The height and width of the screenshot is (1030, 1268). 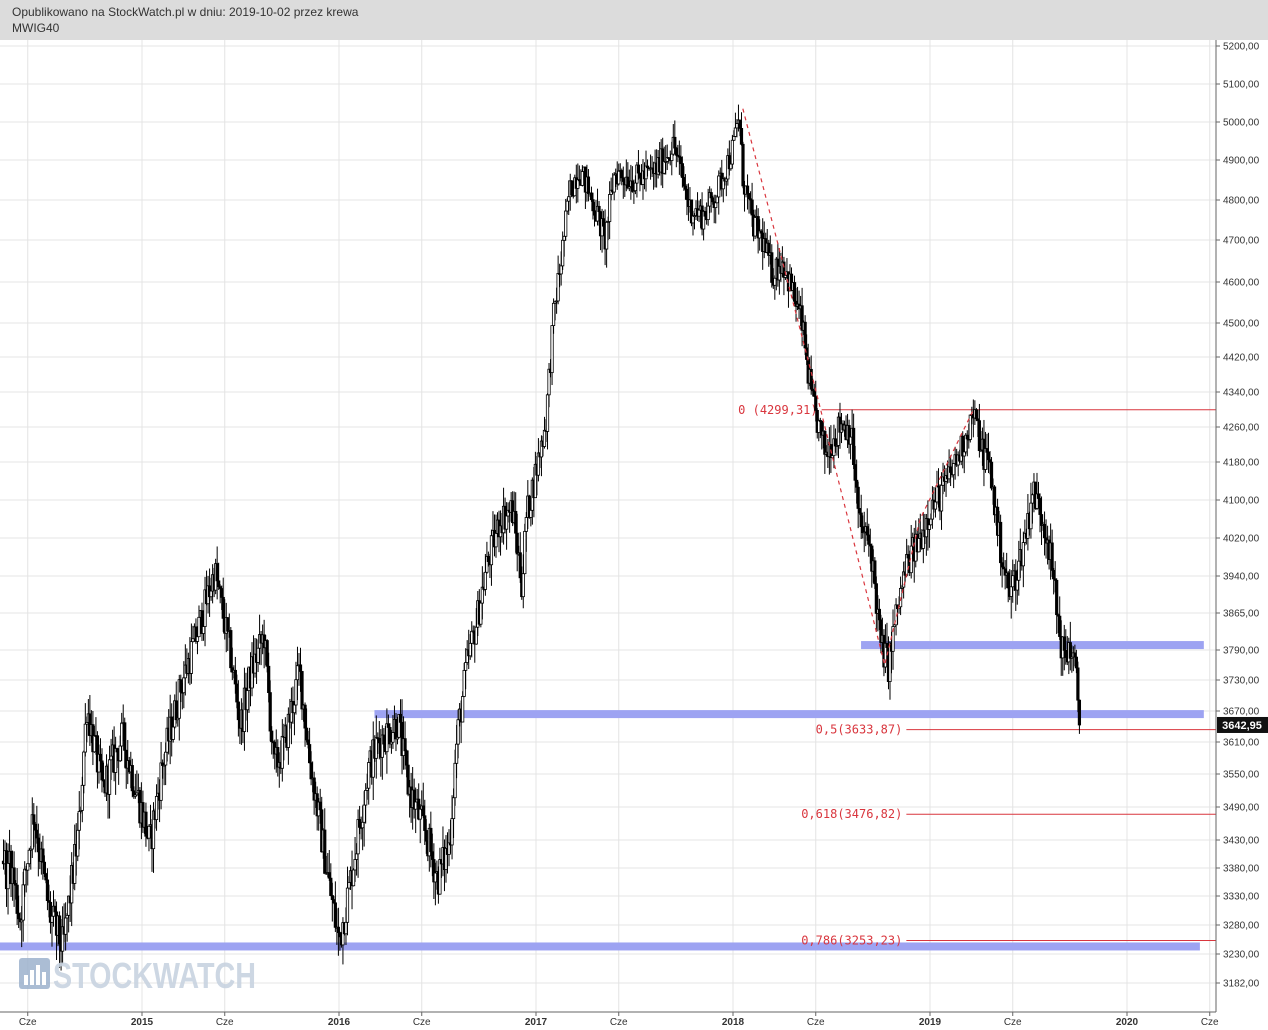 What do you see at coordinates (1241, 897) in the screenshot?
I see `y-tick-label: 3330,00` at bounding box center [1241, 897].